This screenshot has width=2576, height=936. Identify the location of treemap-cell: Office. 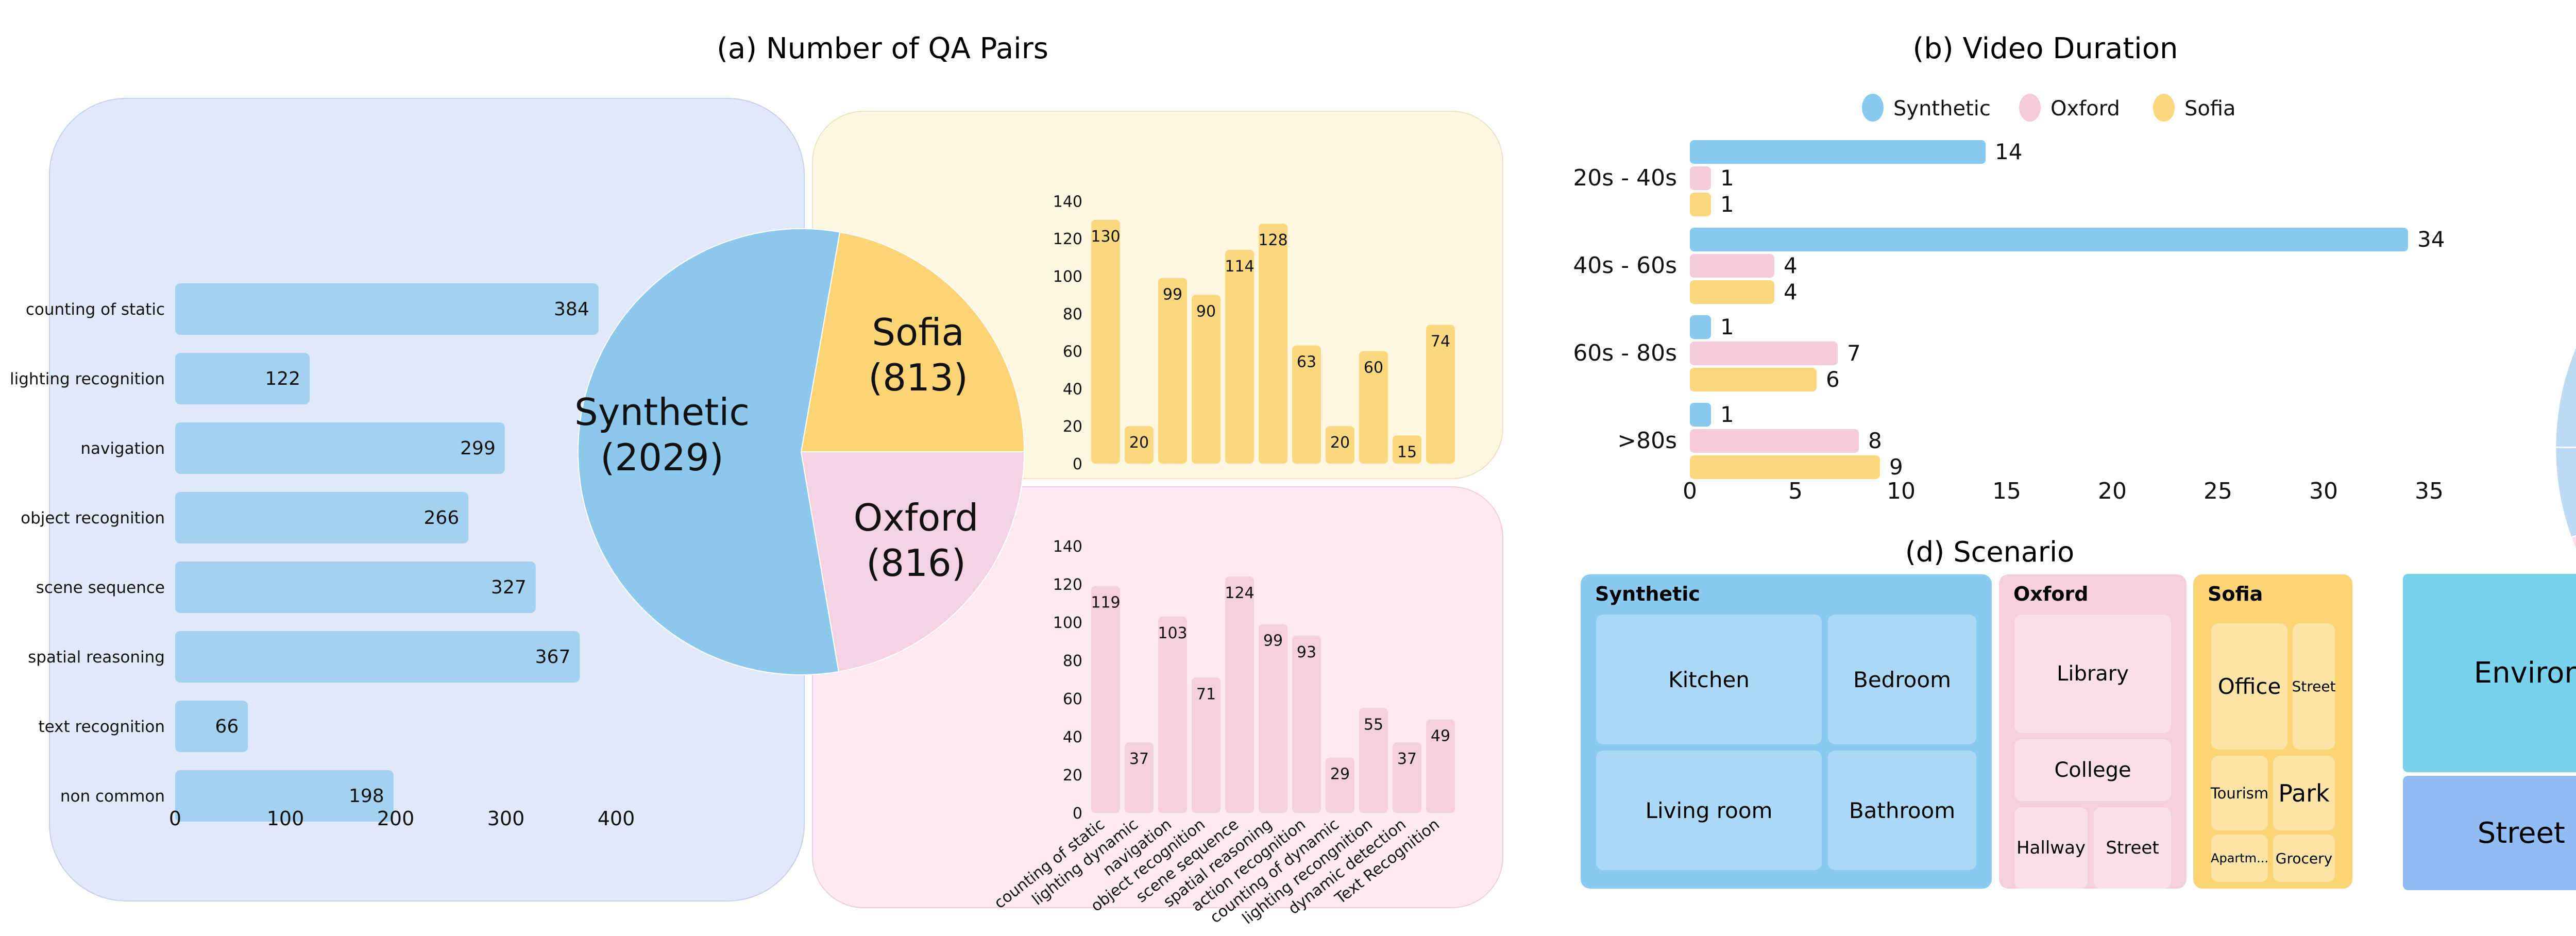
(2249, 686).